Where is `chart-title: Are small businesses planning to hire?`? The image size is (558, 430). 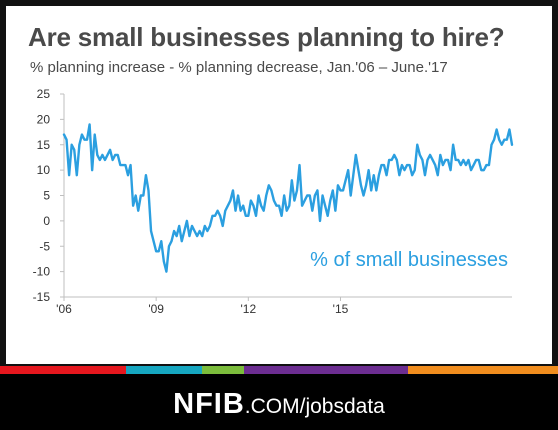
chart-title: Are small businesses planning to hire? is located at coordinates (266, 37).